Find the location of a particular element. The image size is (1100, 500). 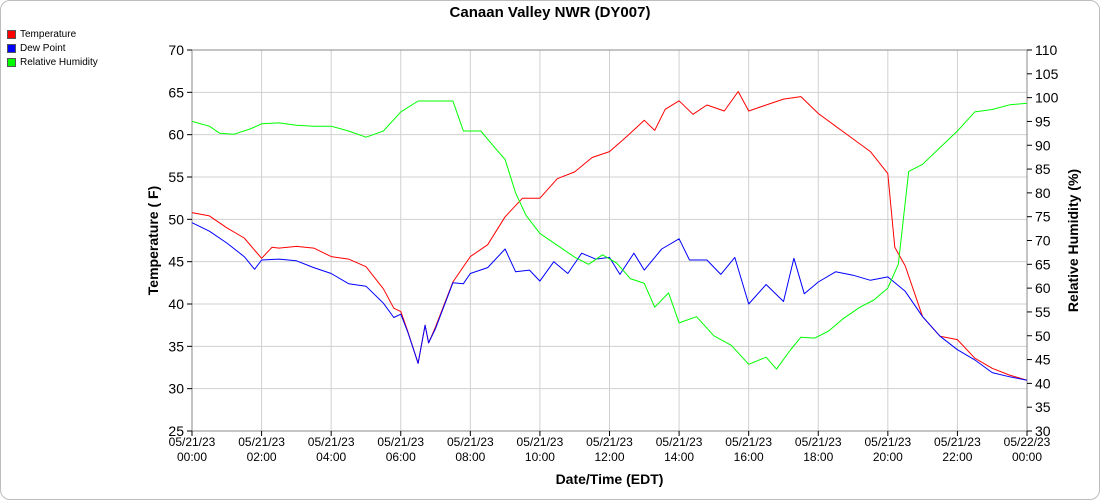

x-axis-title: Date/Time (EDT) is located at coordinates (610, 479).